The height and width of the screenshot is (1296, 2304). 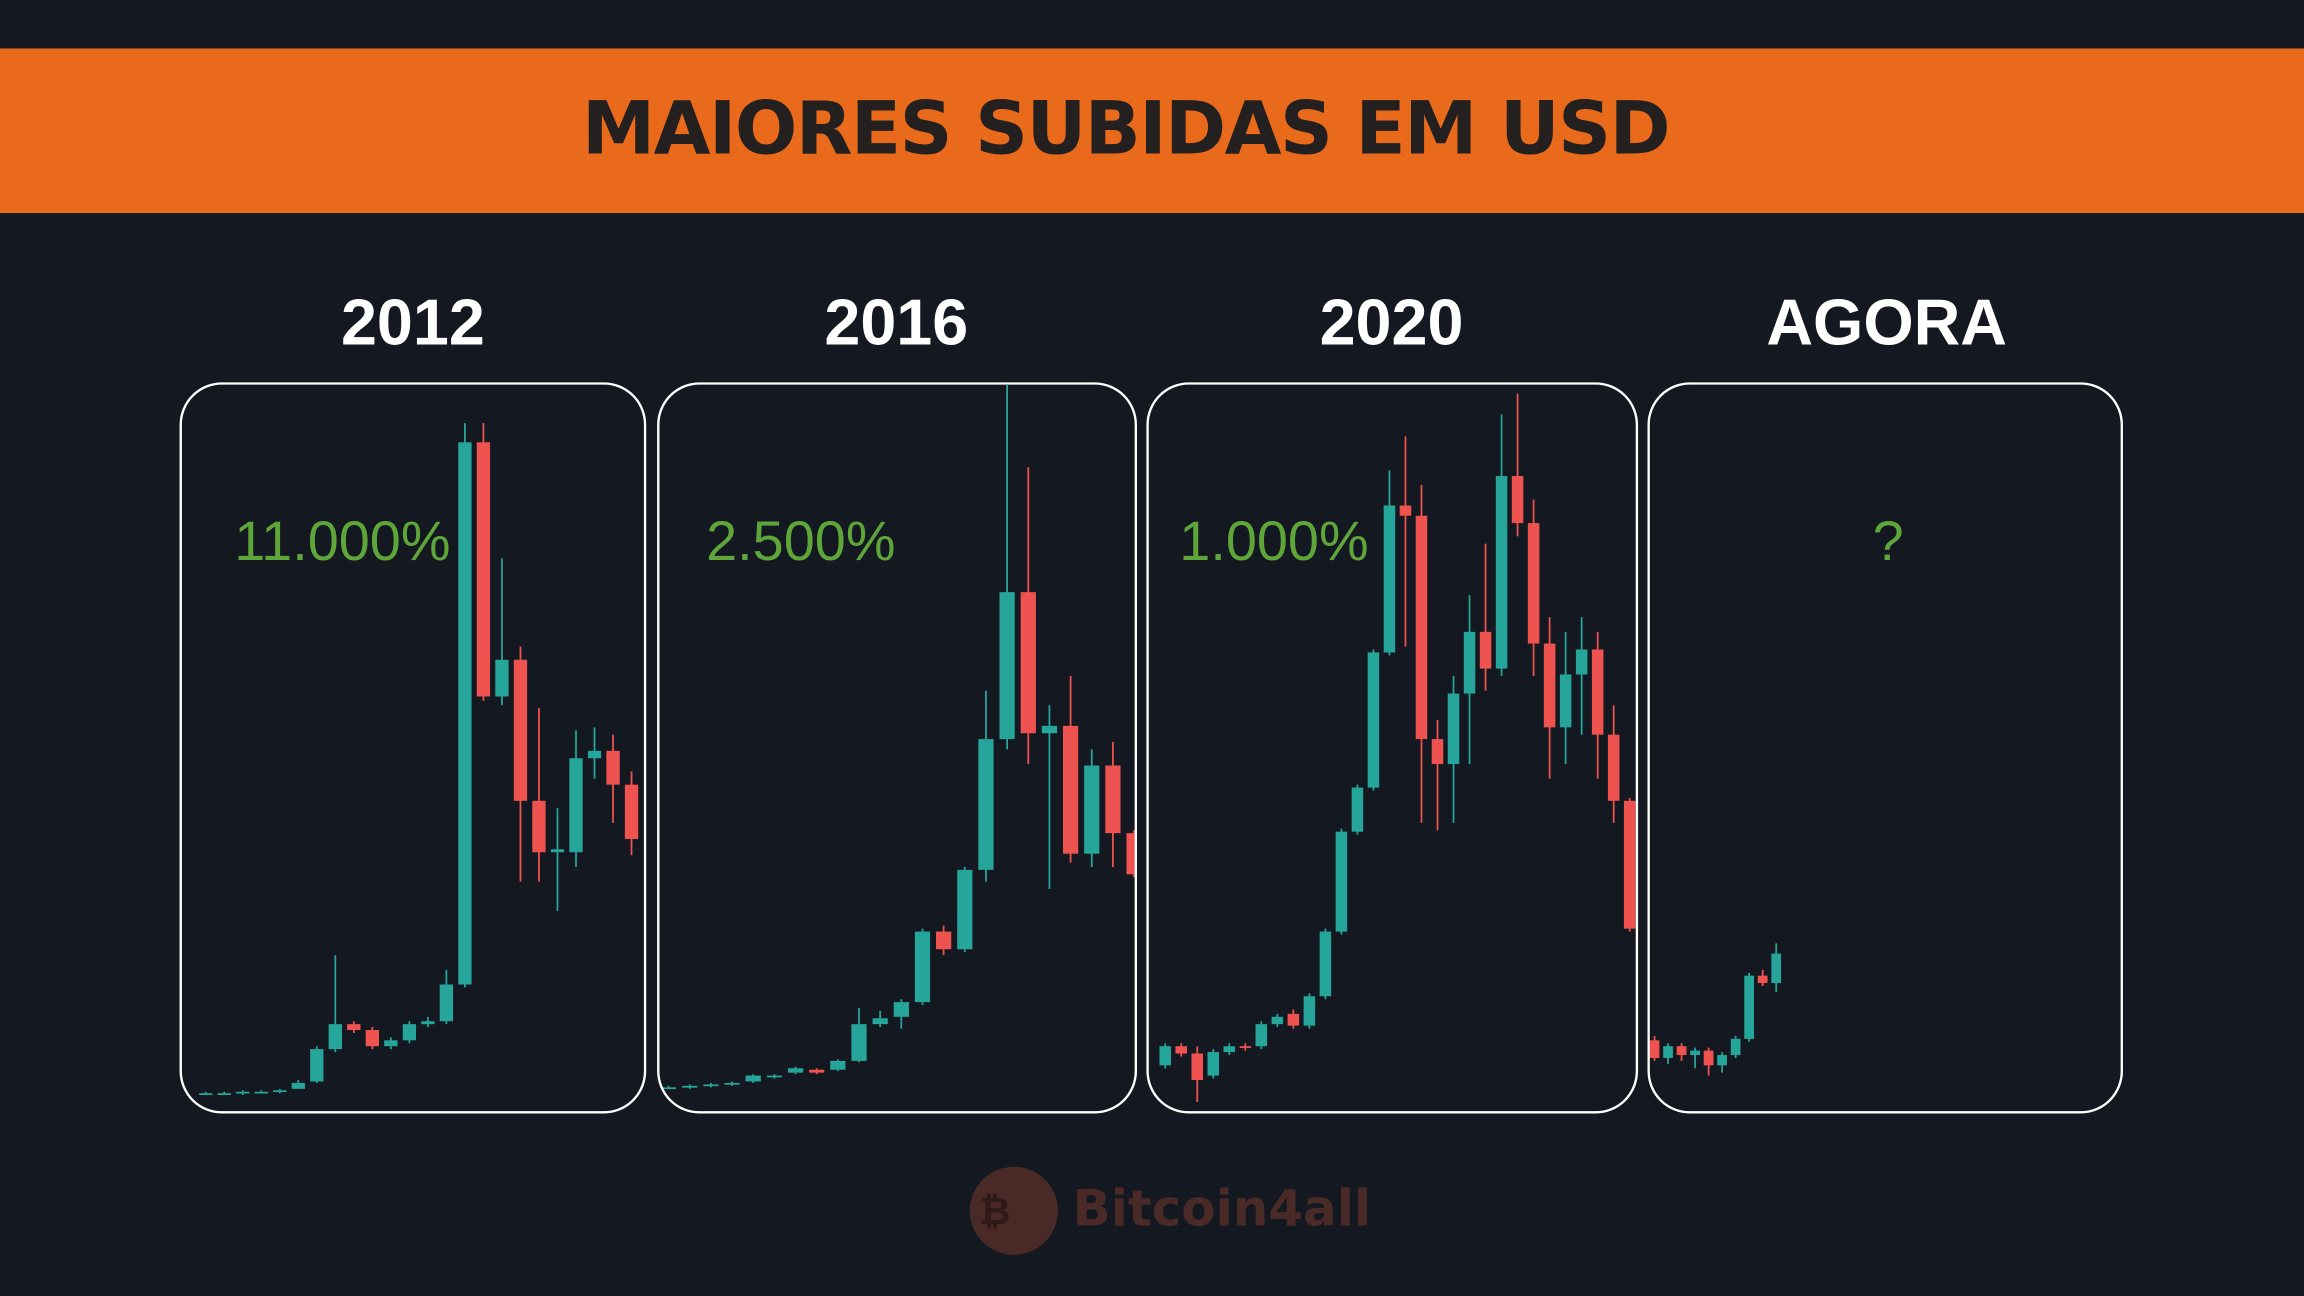 What do you see at coordinates (800, 540) in the screenshot?
I see `annotation: 2.500%` at bounding box center [800, 540].